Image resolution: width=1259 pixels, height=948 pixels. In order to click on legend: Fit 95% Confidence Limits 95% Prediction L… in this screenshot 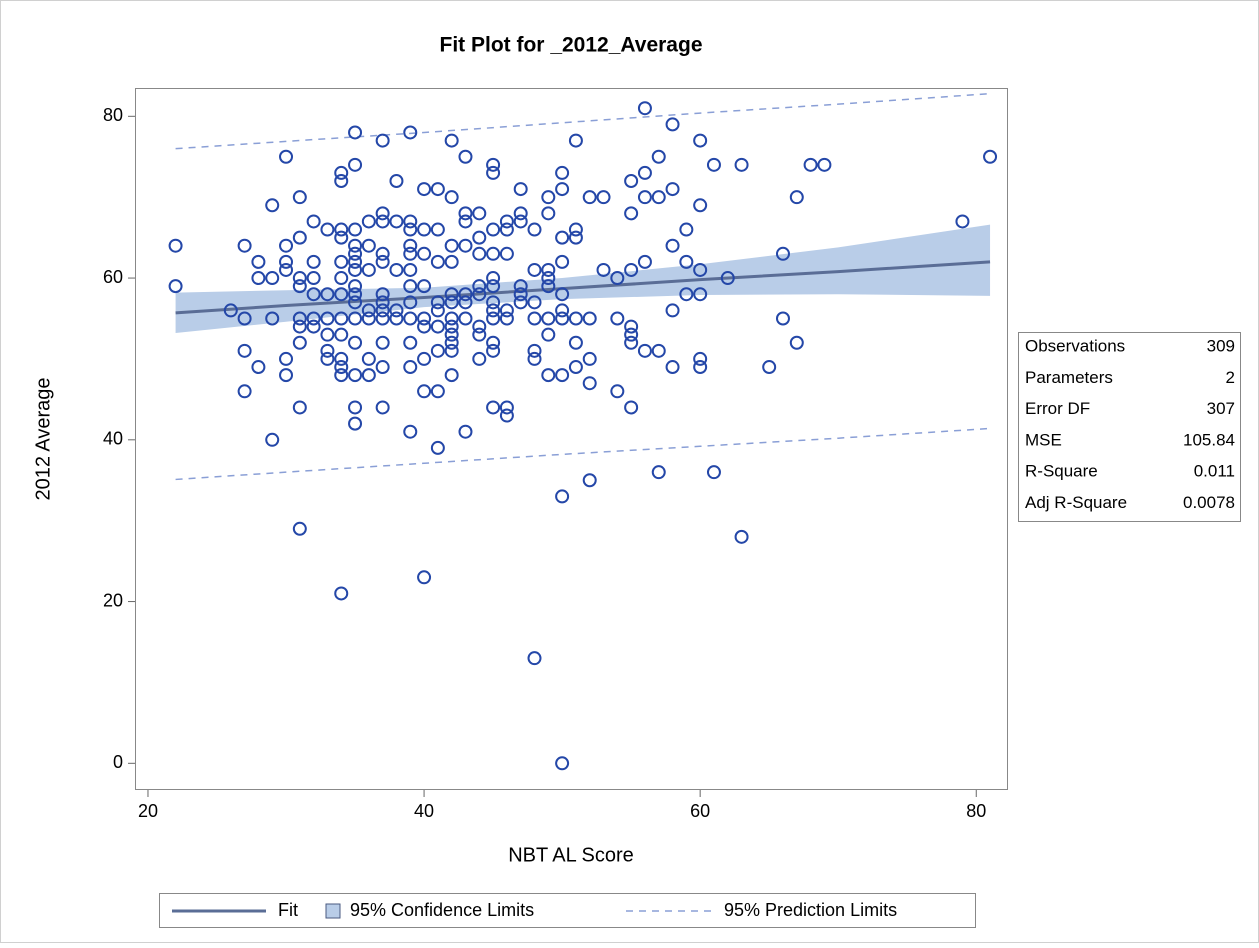, I will do `click(534, 910)`.